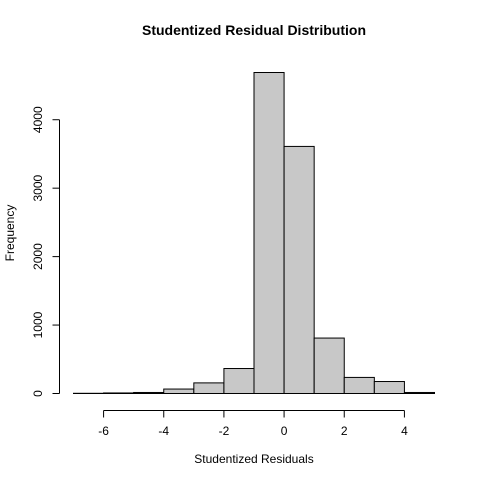 The image size is (480, 480). Describe the element at coordinates (224, 431) in the screenshot. I see `x-tick-label: -2` at that location.